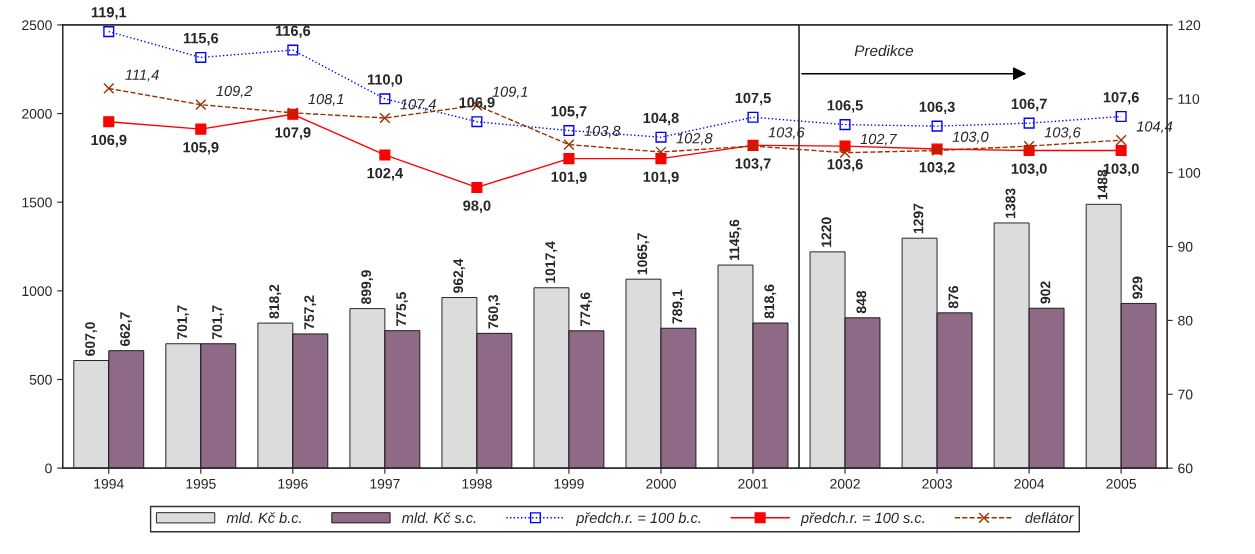  What do you see at coordinates (109, 141) in the screenshot?
I see `data-label: 106,9` at bounding box center [109, 141].